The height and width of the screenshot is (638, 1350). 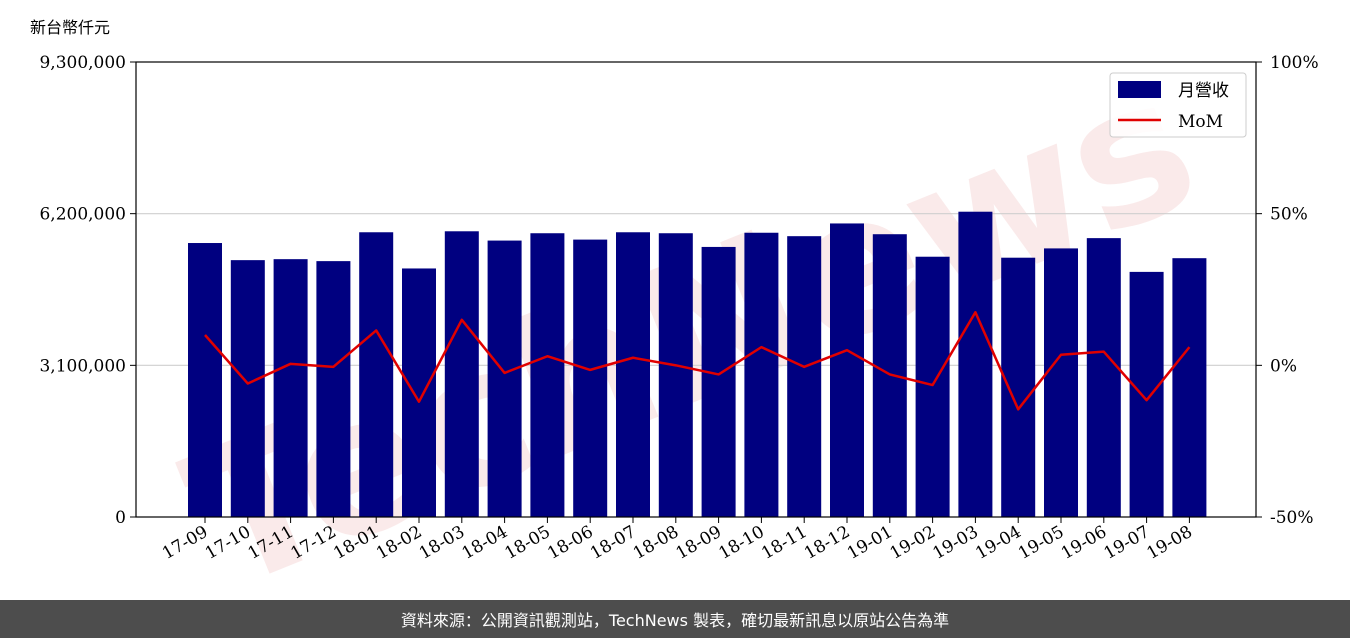 I want to click on mom-series, so click(x=697, y=361).